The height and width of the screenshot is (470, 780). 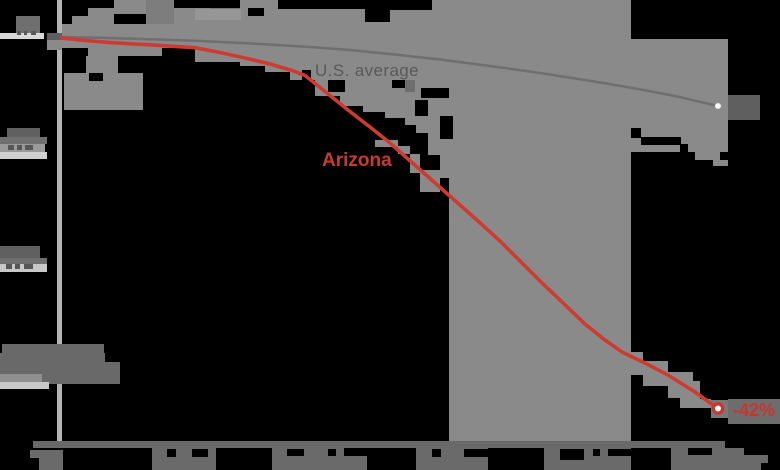 What do you see at coordinates (754, 410) in the screenshot?
I see `svg-text: -42%` at bounding box center [754, 410].